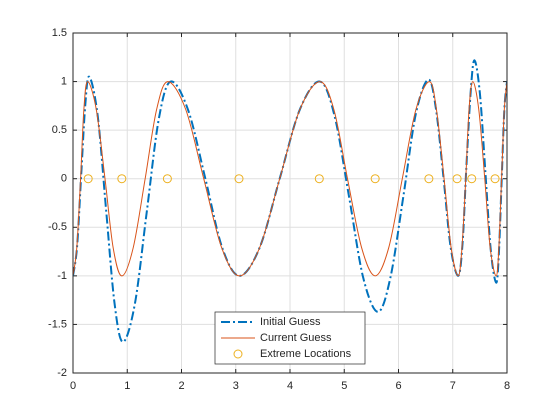  I want to click on y-tick-label: 1, so click(64, 81).